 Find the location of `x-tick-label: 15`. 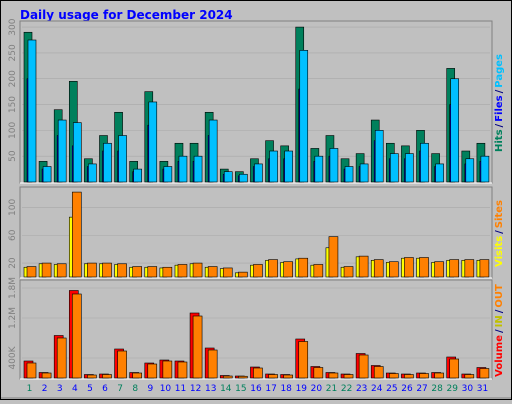

x-tick-label: 15 is located at coordinates (240, 389).